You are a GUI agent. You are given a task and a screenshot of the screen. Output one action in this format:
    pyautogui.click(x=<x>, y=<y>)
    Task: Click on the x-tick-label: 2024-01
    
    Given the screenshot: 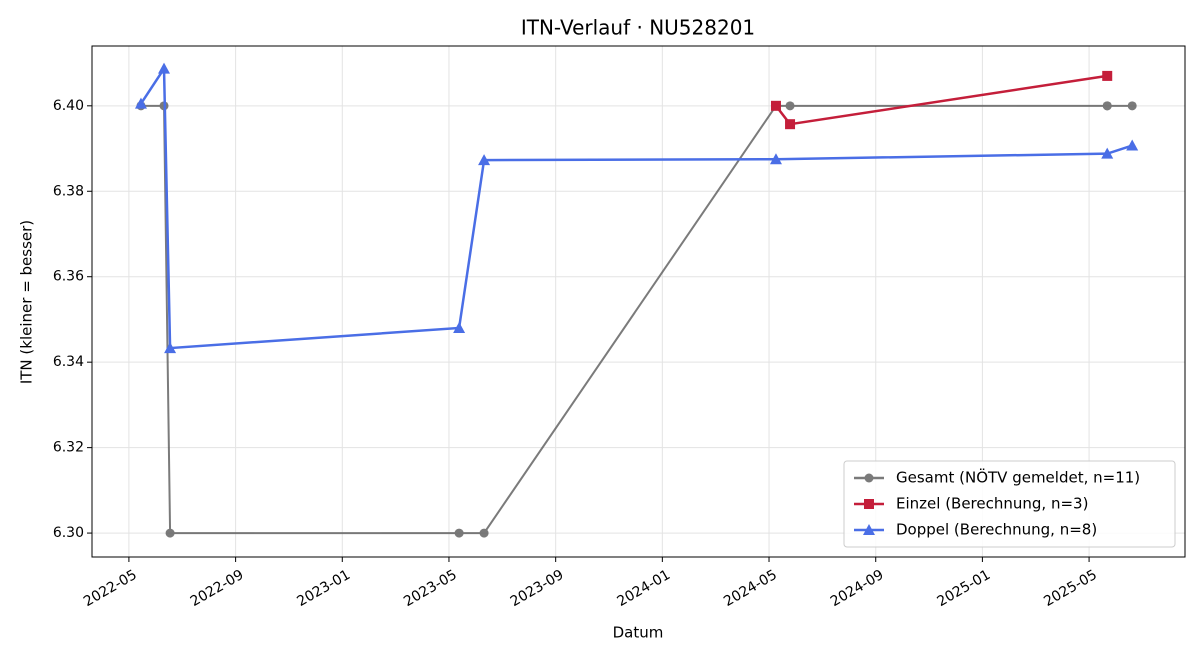 What is the action you would take?
    pyautogui.click(x=643, y=588)
    